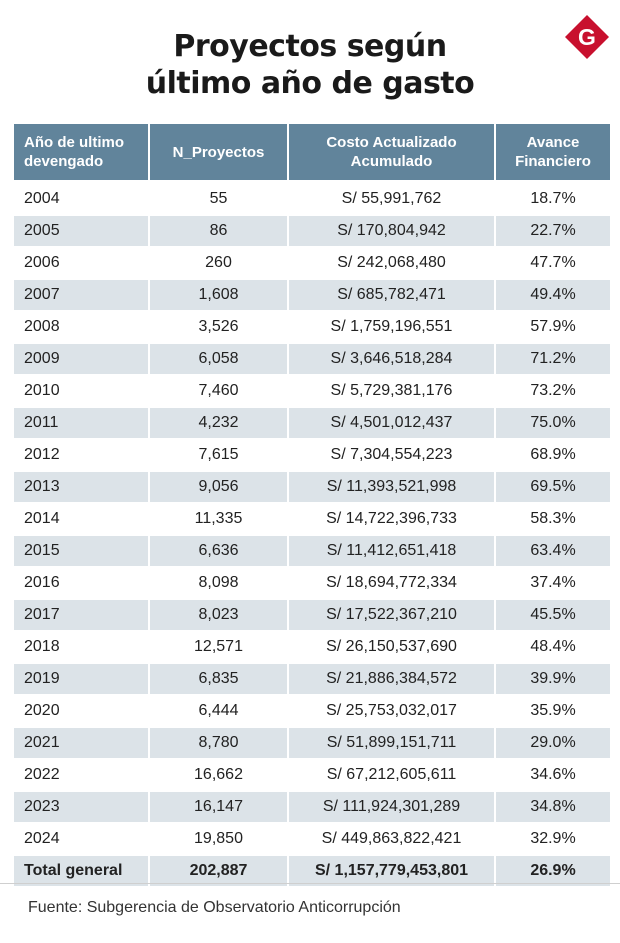 The image size is (620, 943). What do you see at coordinates (391, 838) in the screenshot?
I see `cell-cost: S/ 449,863,822,421` at bounding box center [391, 838].